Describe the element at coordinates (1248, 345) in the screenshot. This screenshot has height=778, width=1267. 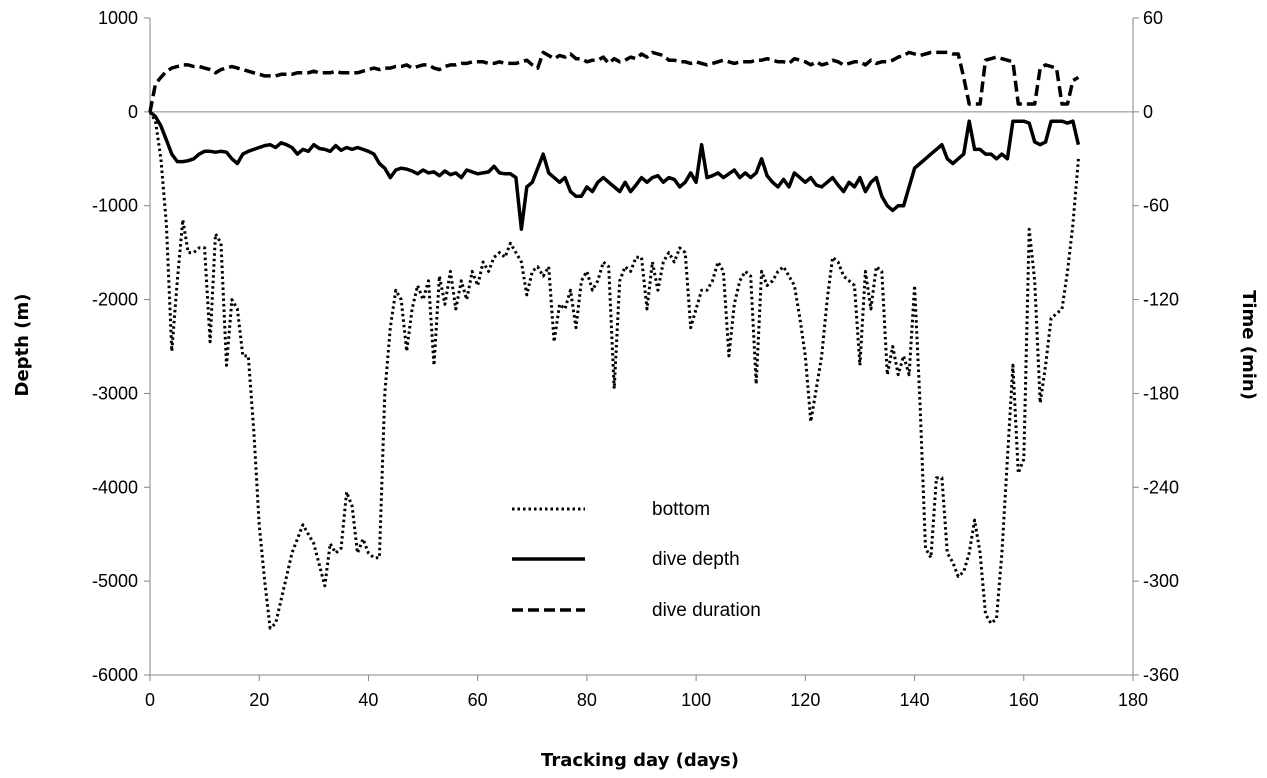
I see `y2-axis-title: Time (min)` at that location.